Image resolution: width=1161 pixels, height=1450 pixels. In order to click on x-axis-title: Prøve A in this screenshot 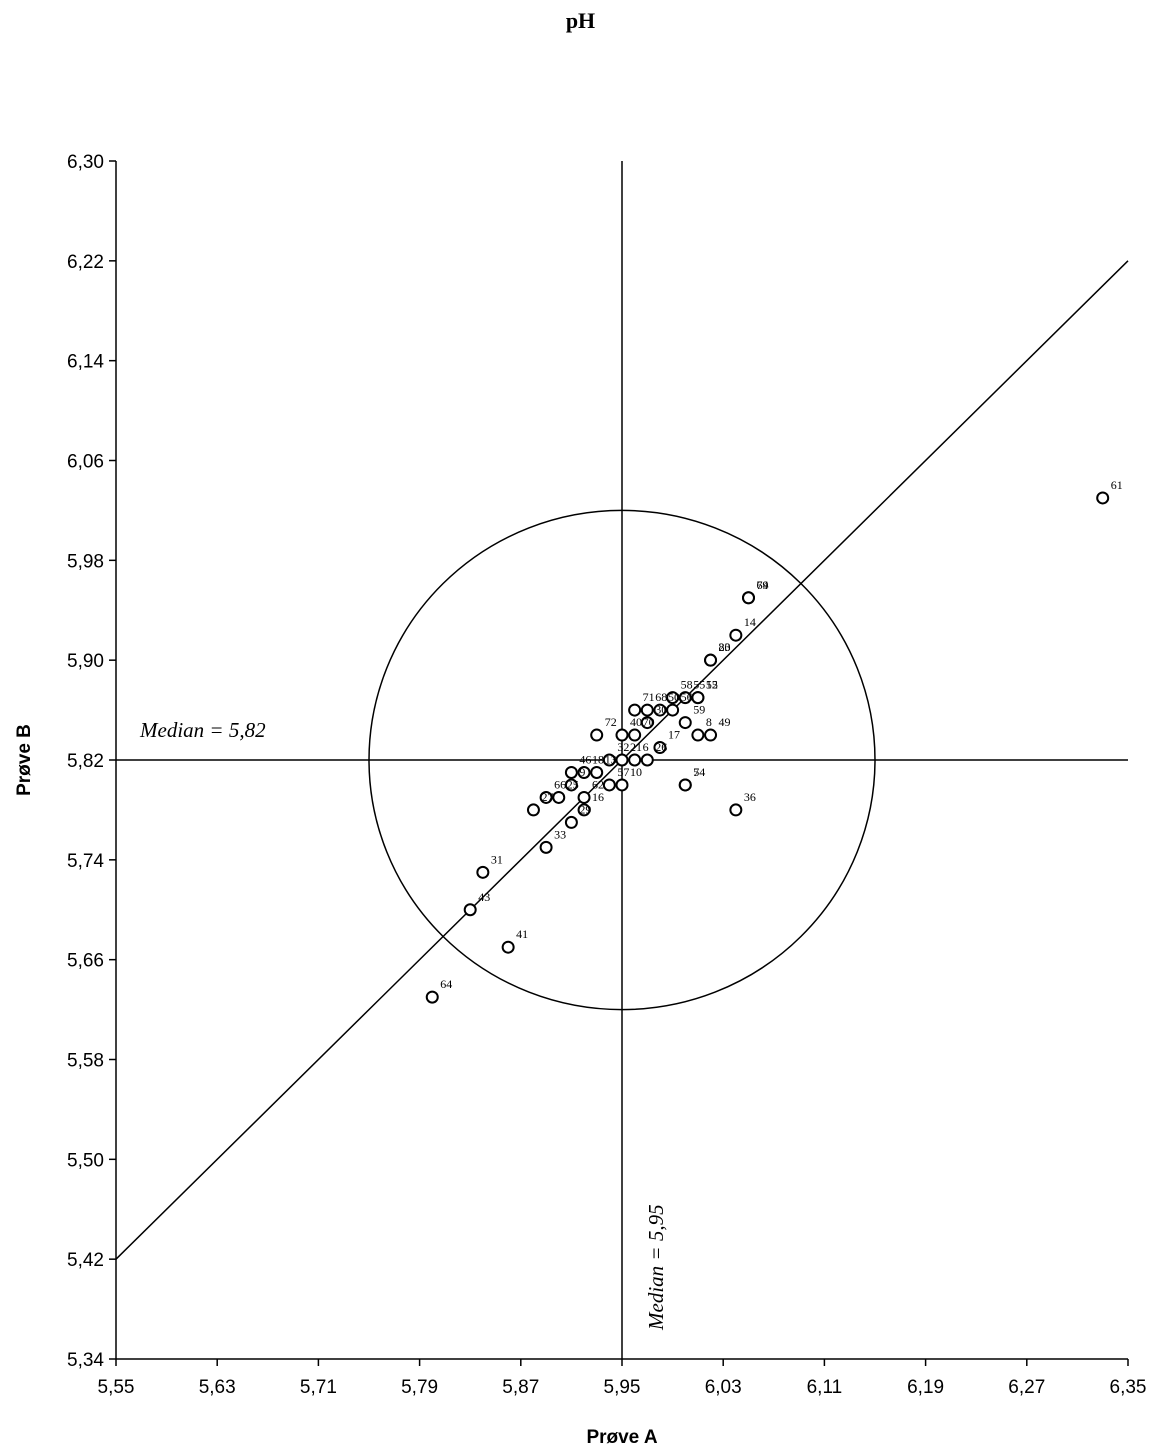, I will do `click(621, 1437)`.